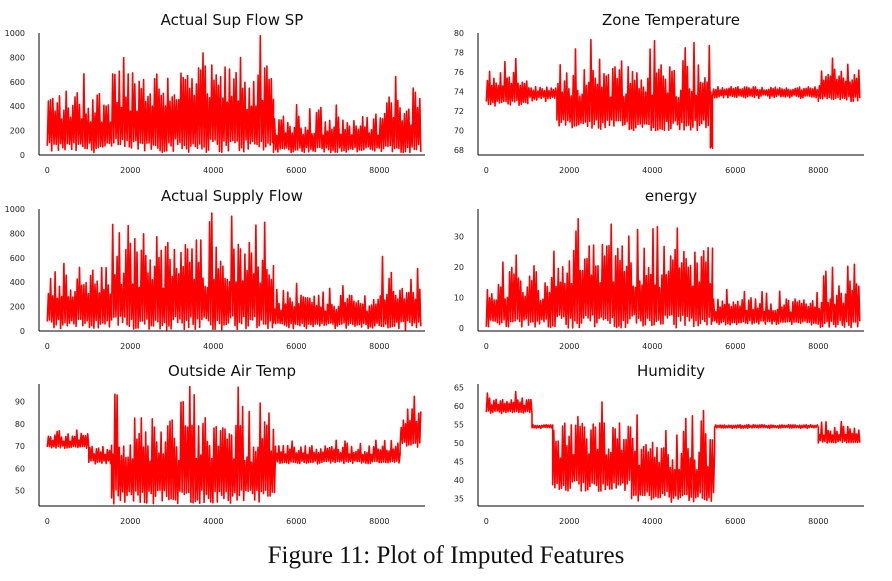 This screenshot has width=892, height=581. I want to click on panel-4-x-tick-label: 8000, so click(818, 346).